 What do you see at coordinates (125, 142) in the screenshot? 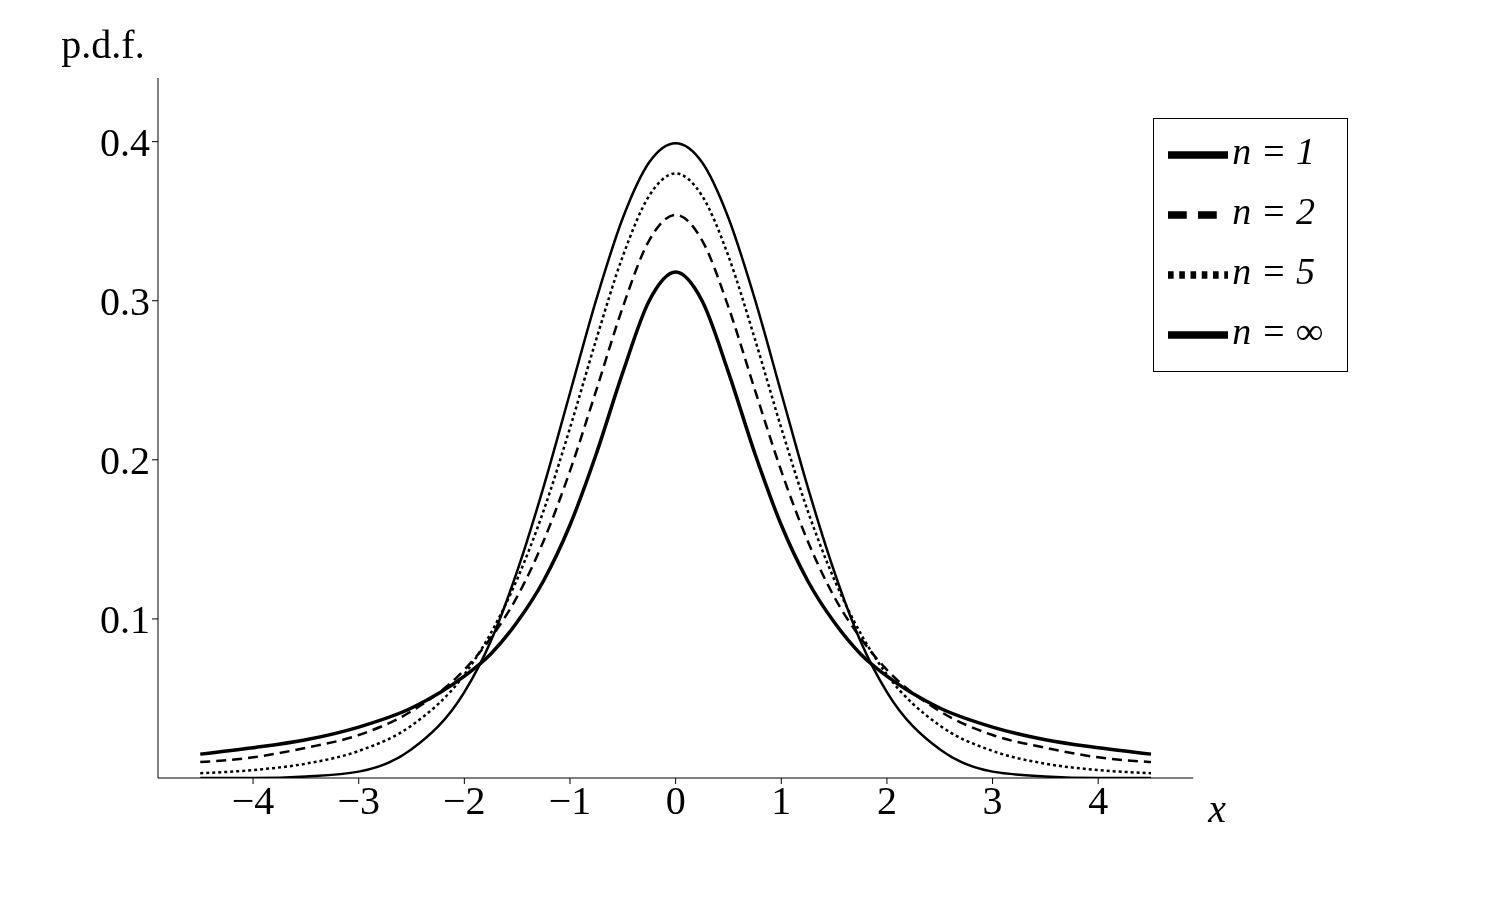
I see `y-tick-label: 0.4` at bounding box center [125, 142].